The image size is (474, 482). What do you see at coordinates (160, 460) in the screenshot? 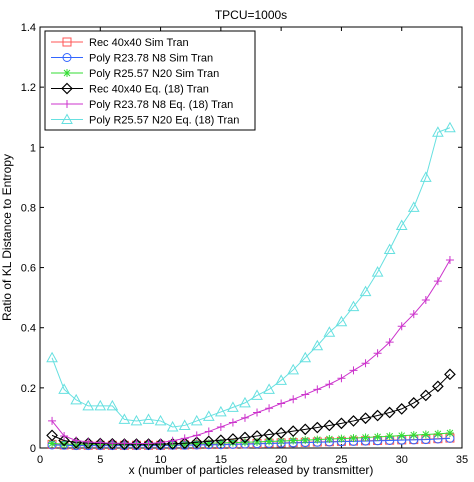
I see `x-tick-label: 10` at bounding box center [160, 460].